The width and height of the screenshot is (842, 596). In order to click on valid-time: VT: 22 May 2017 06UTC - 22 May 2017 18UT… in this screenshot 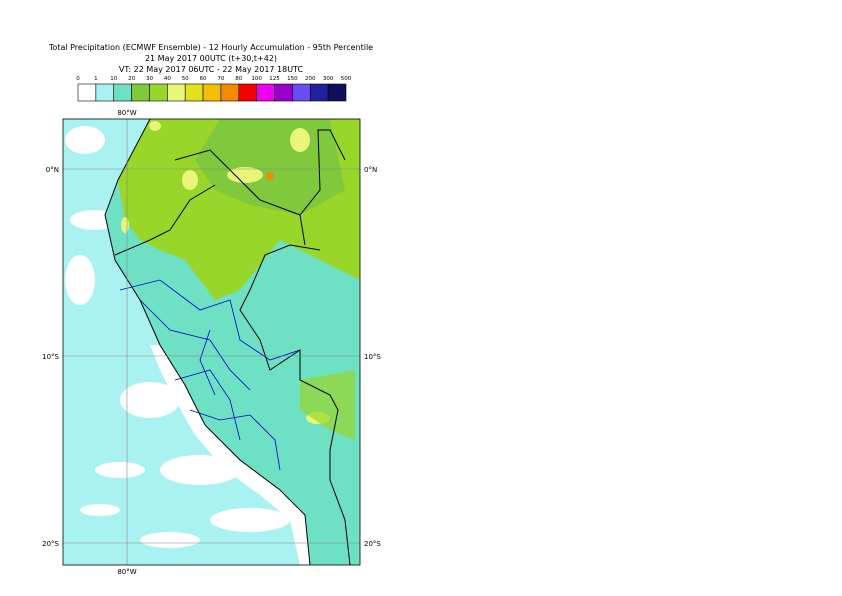, I will do `click(211, 69)`.